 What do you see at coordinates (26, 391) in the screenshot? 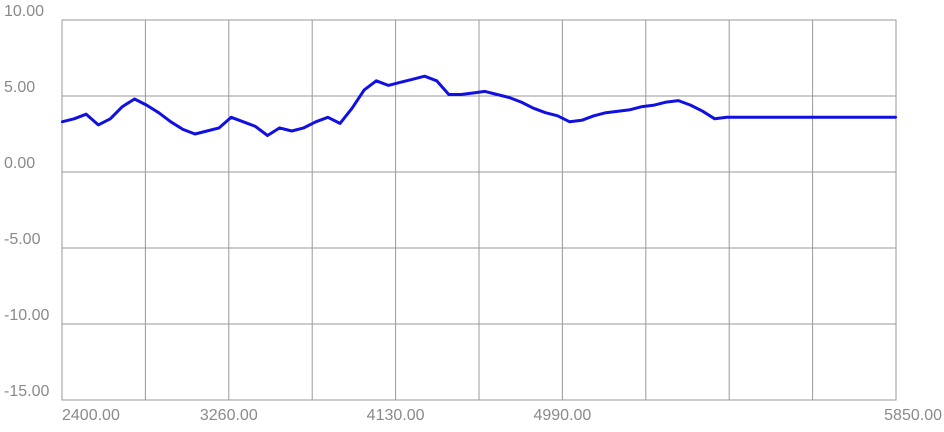
I see `y-tick-label: -15.00` at bounding box center [26, 391].